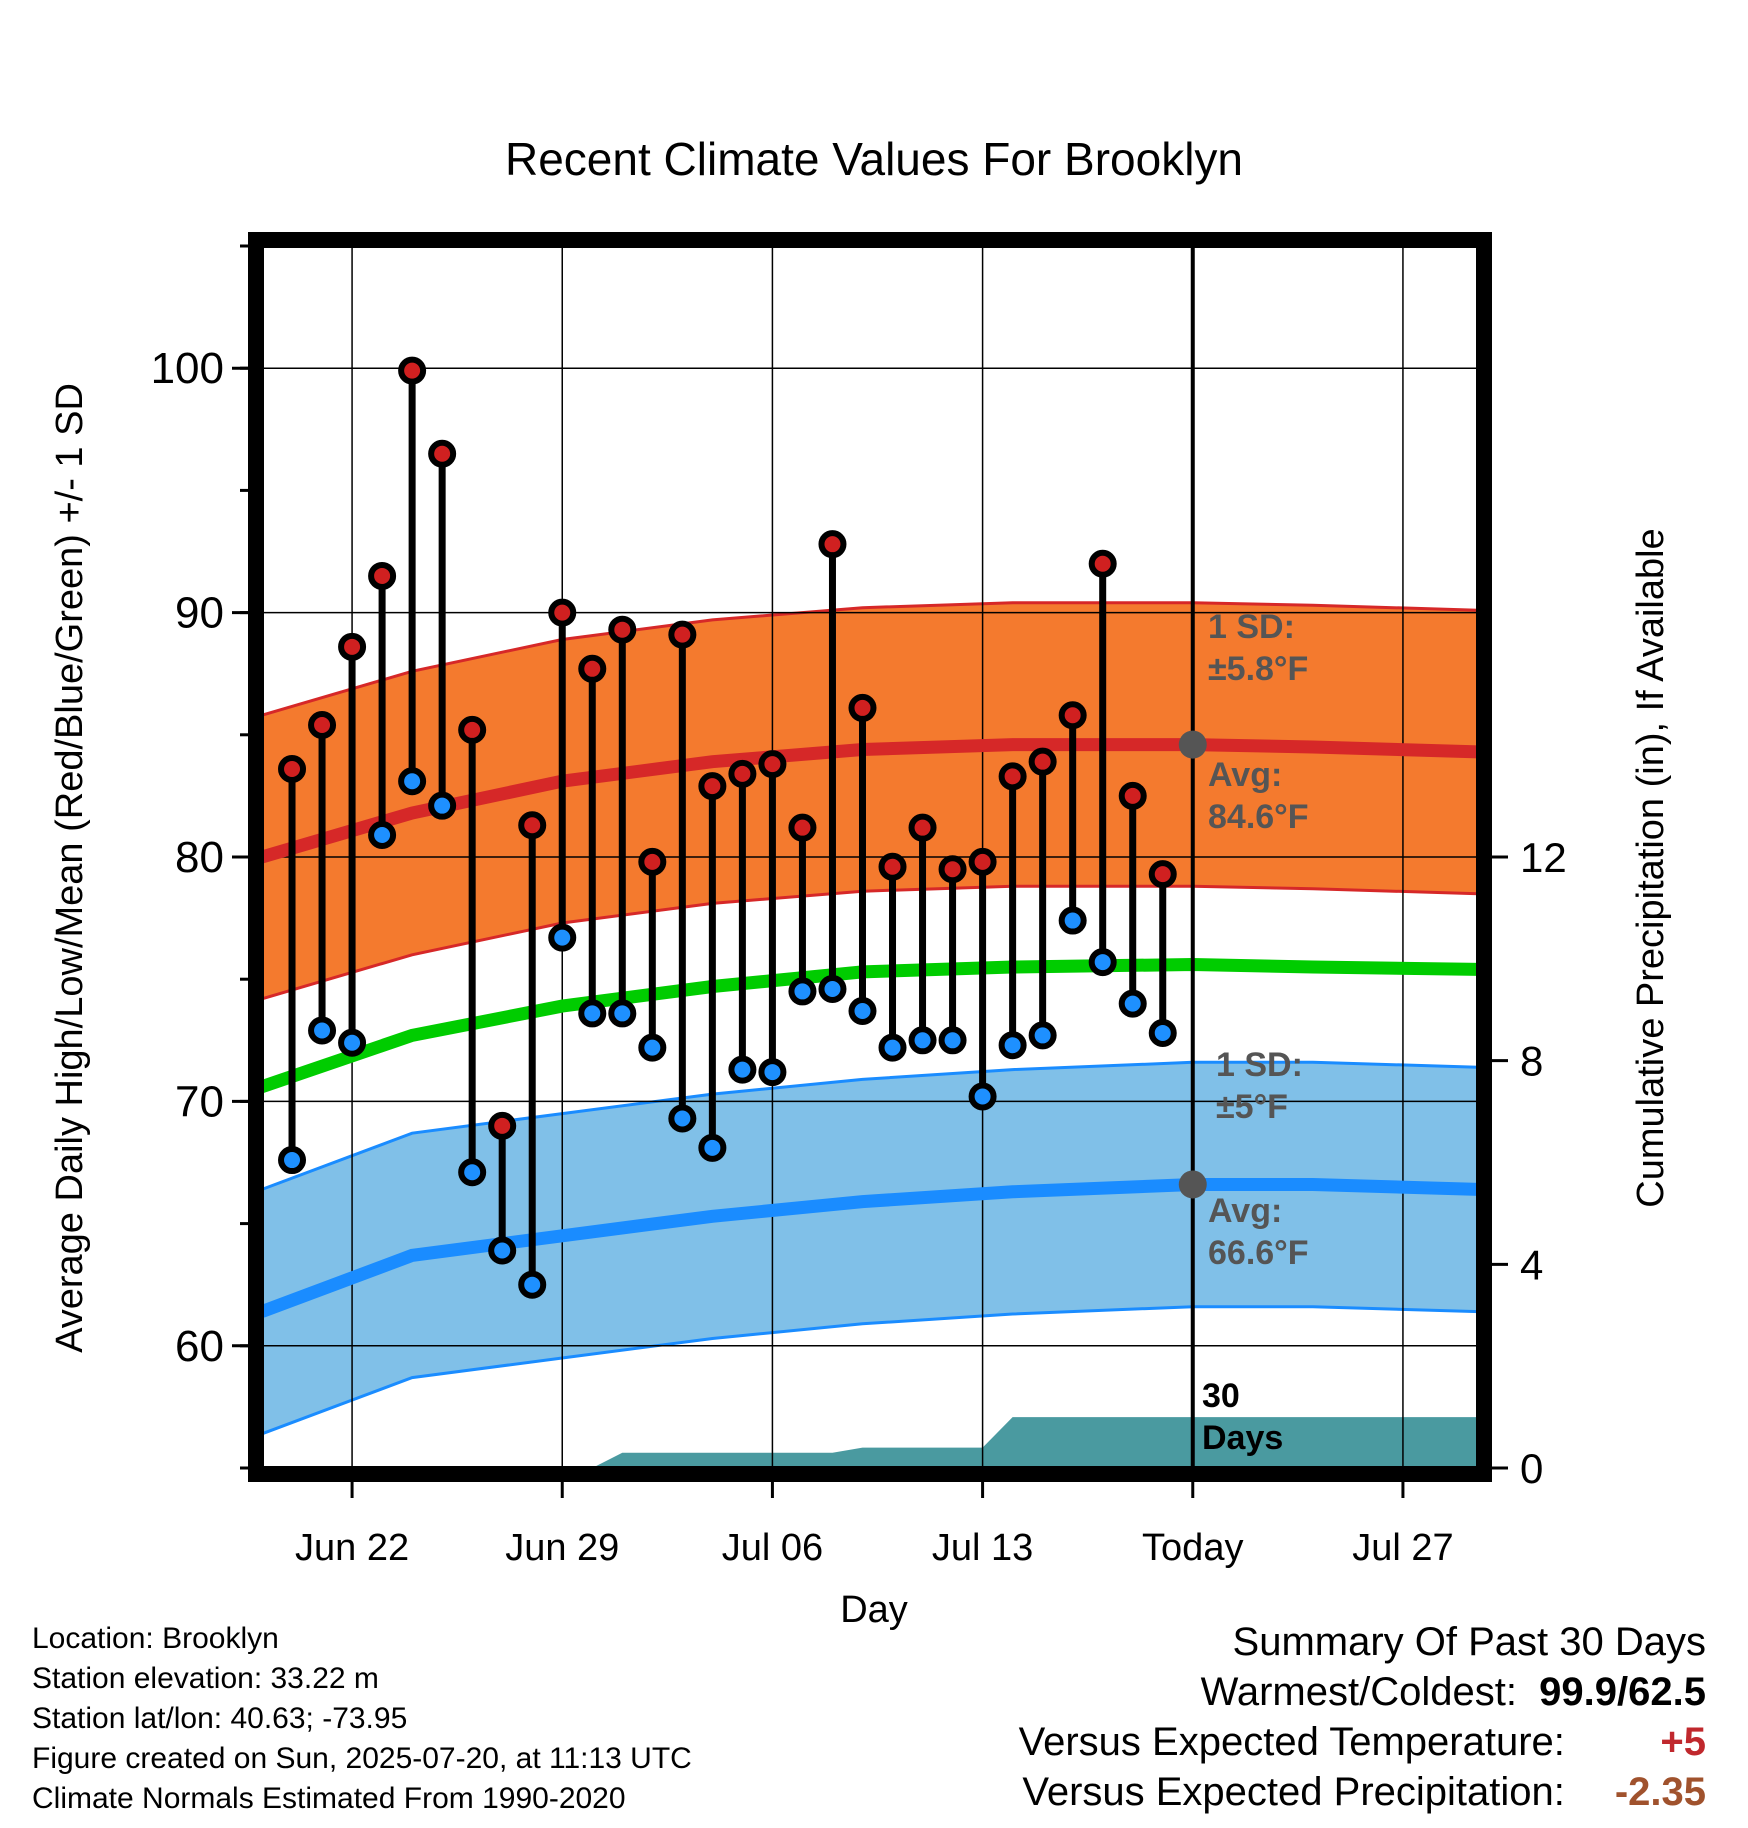  I want to click on chart-title: Recent Climate Values For Brooklyn, so click(874, 159).